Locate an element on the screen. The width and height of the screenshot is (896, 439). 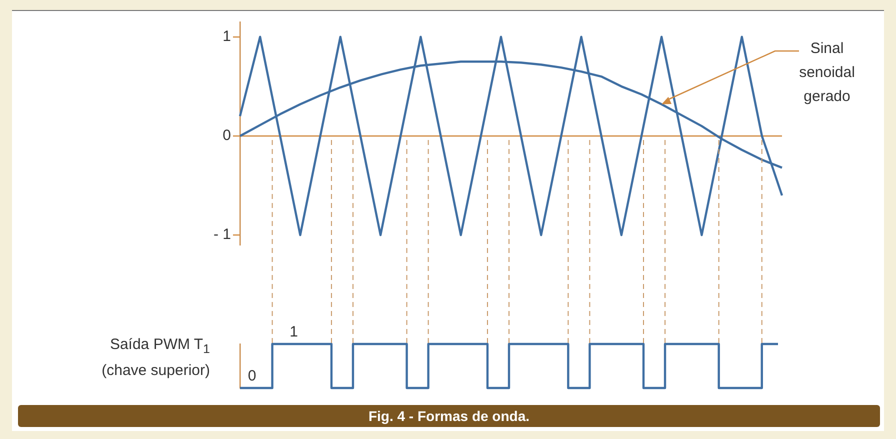
y-tick-label: 1 is located at coordinates (226, 37).